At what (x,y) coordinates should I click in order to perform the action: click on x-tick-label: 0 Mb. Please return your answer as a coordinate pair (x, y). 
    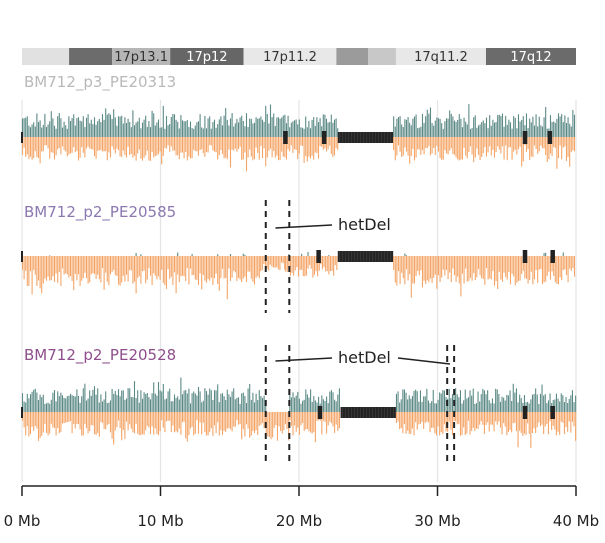
    Looking at the image, I should click on (22, 521).